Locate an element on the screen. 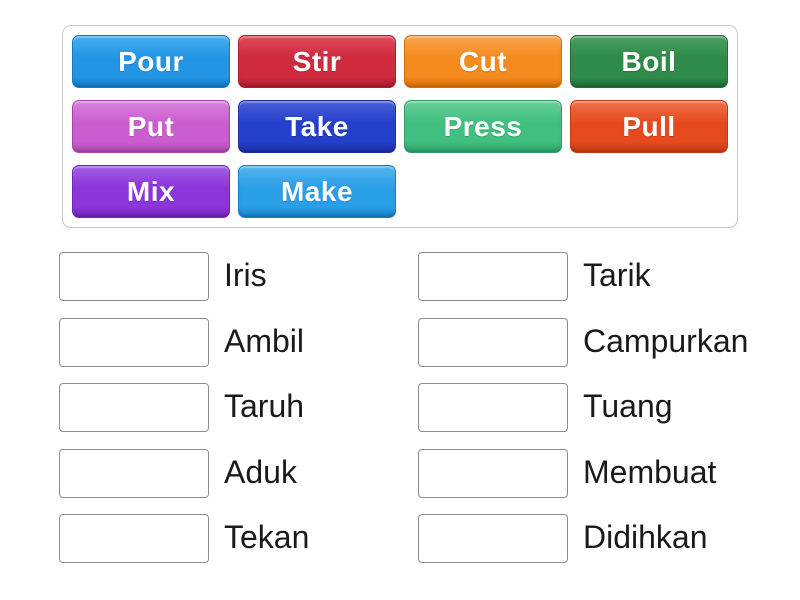 This screenshot has width=800, height=600. word-tile-label: Mix is located at coordinates (151, 191).